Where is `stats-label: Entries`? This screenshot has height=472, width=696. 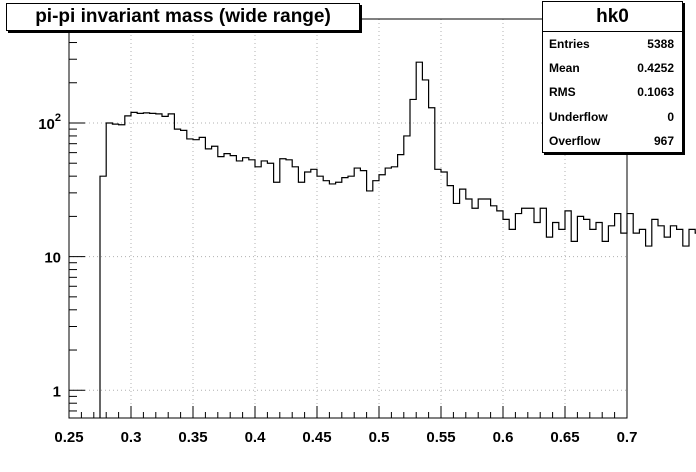
stats-label: Entries is located at coordinates (569, 44).